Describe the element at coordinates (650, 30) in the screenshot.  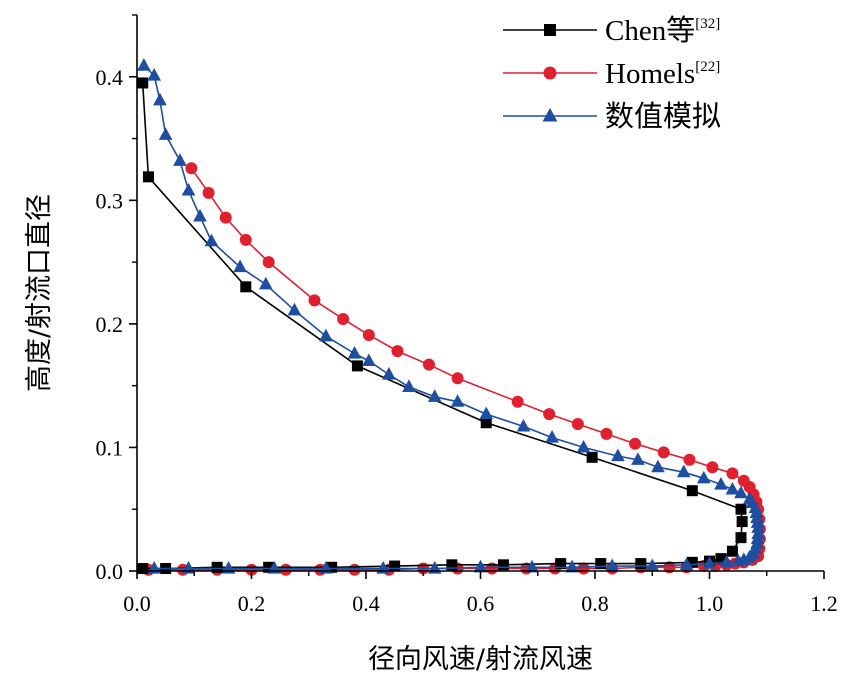
I see `legend-name: Chen等` at that location.